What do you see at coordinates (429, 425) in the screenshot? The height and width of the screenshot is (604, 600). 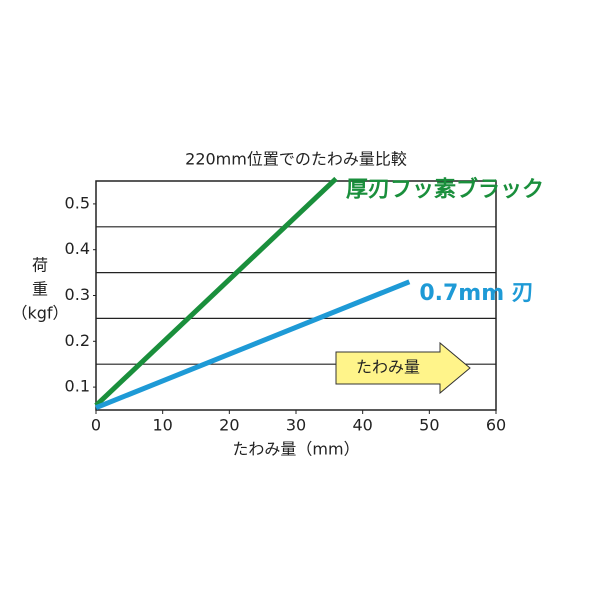 I see `x-tick-label: 50` at bounding box center [429, 425].